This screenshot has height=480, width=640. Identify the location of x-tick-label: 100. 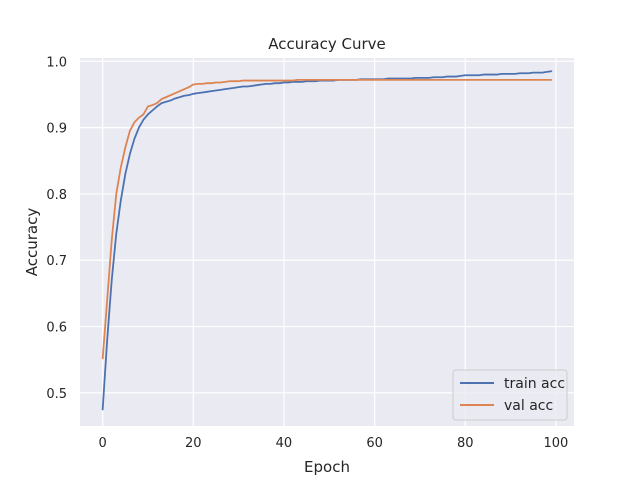
(555, 443).